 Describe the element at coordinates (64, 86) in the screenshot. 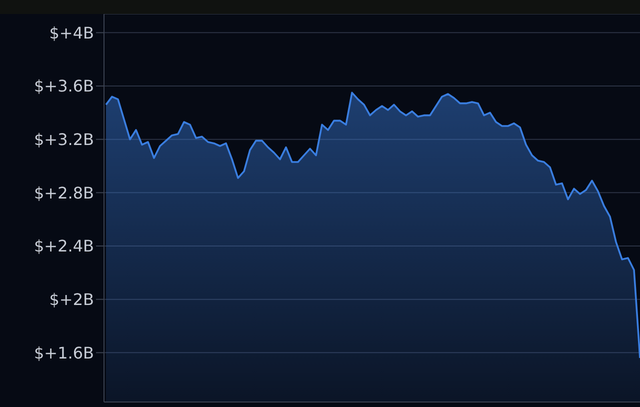

I see `y-tick-label: $+3.6B` at that location.